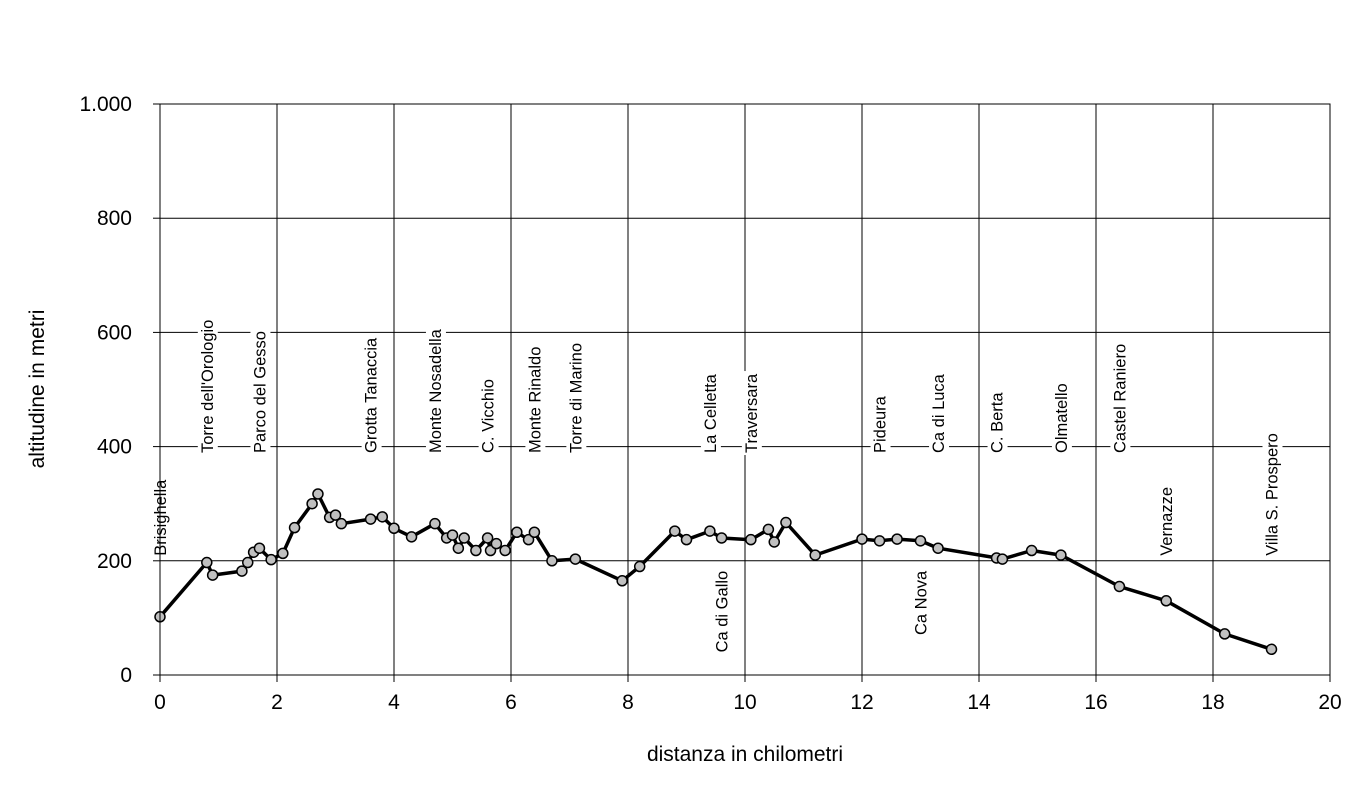 The image size is (1371, 802). I want to click on place-label-text: Castel Raniero, so click(1120, 398).